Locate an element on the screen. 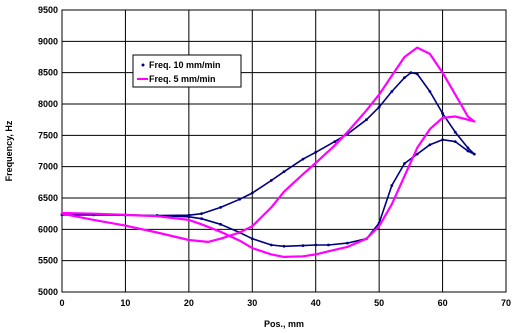 This screenshot has width=516, height=333. y-tick-label: 6500 is located at coordinates (48, 198).